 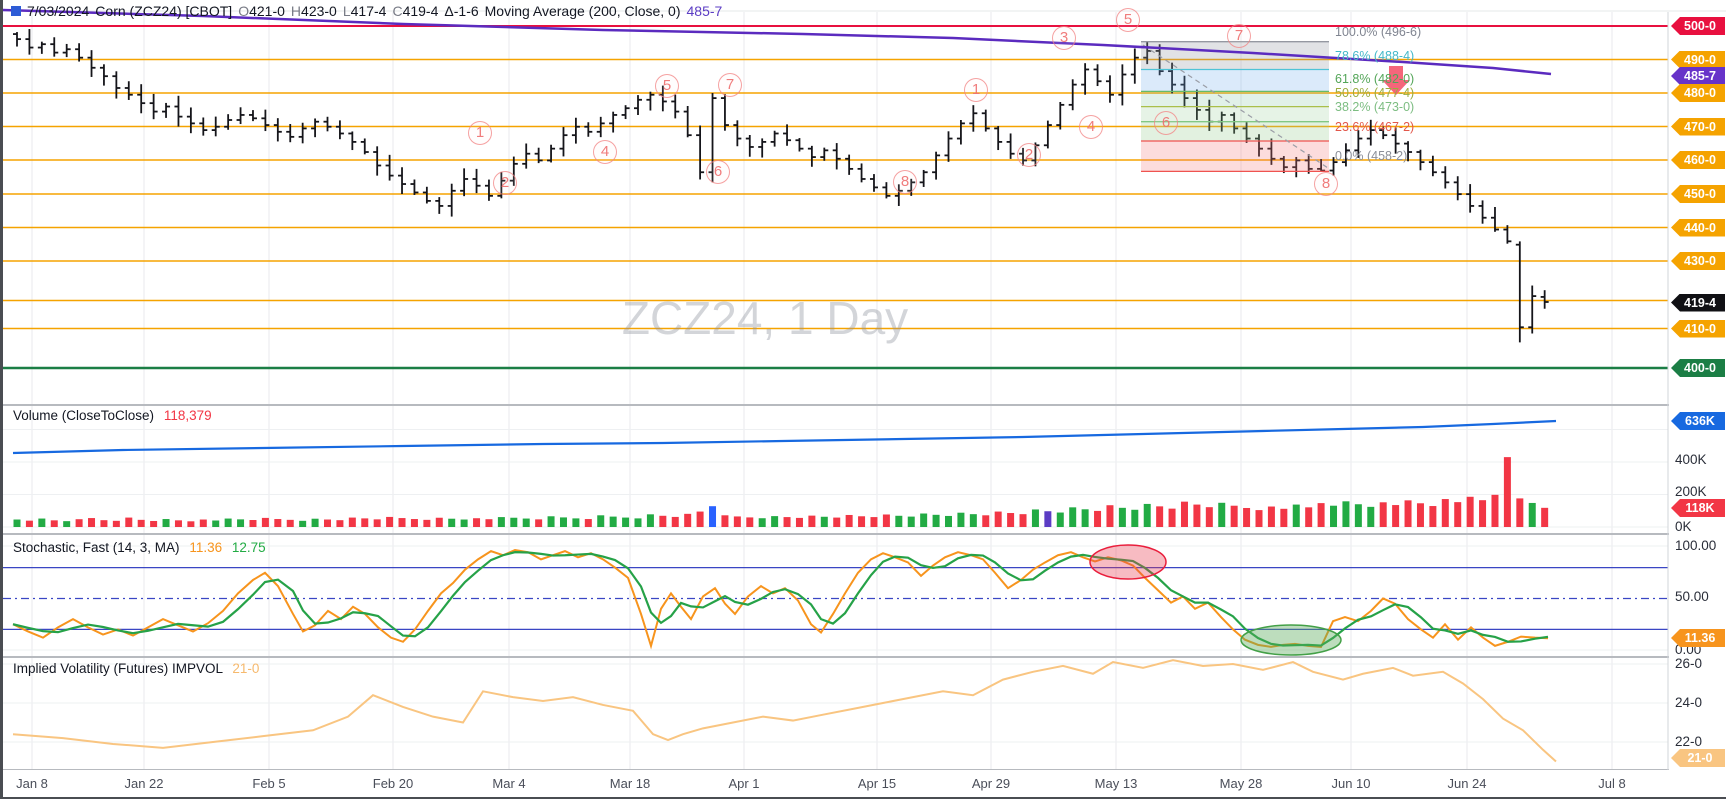 I want to click on stochastic-k-value: 11.36, so click(x=206, y=547).